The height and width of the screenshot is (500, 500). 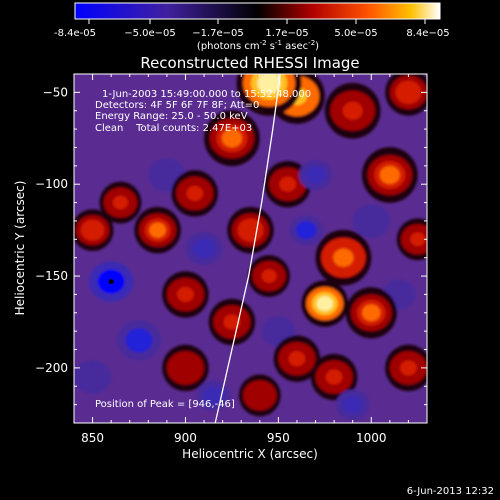 What do you see at coordinates (20, 248) in the screenshot?
I see `y-axis-label: Heliocentric Y (arcsec)` at bounding box center [20, 248].